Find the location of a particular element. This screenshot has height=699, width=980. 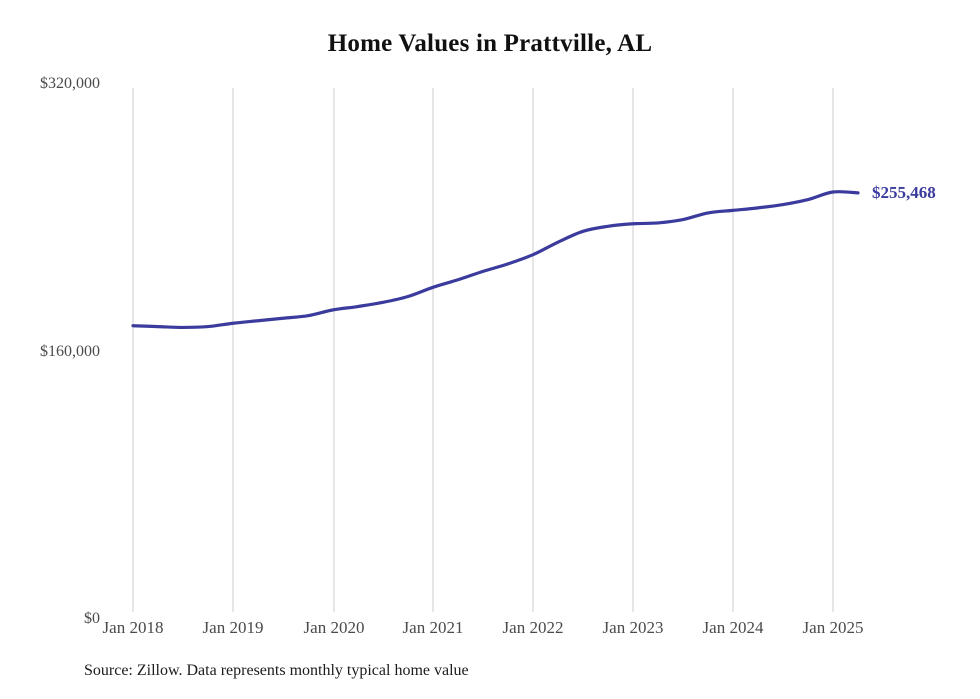

chart-title: Home Values in Prattville, AL is located at coordinates (490, 43).